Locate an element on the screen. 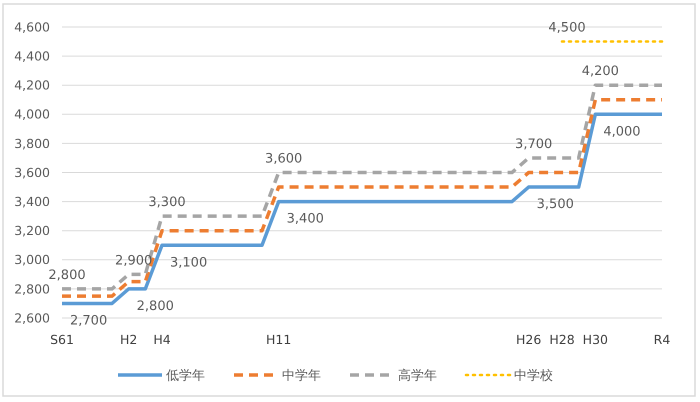  y-tick-label: 2,800 is located at coordinates (32, 288).